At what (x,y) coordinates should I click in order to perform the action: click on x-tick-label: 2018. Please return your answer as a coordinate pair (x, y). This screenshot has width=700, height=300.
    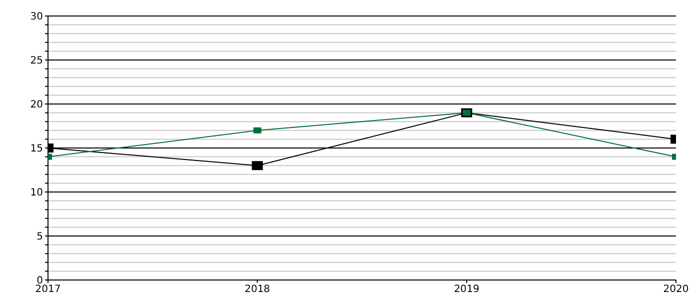
    Looking at the image, I should click on (257, 290).